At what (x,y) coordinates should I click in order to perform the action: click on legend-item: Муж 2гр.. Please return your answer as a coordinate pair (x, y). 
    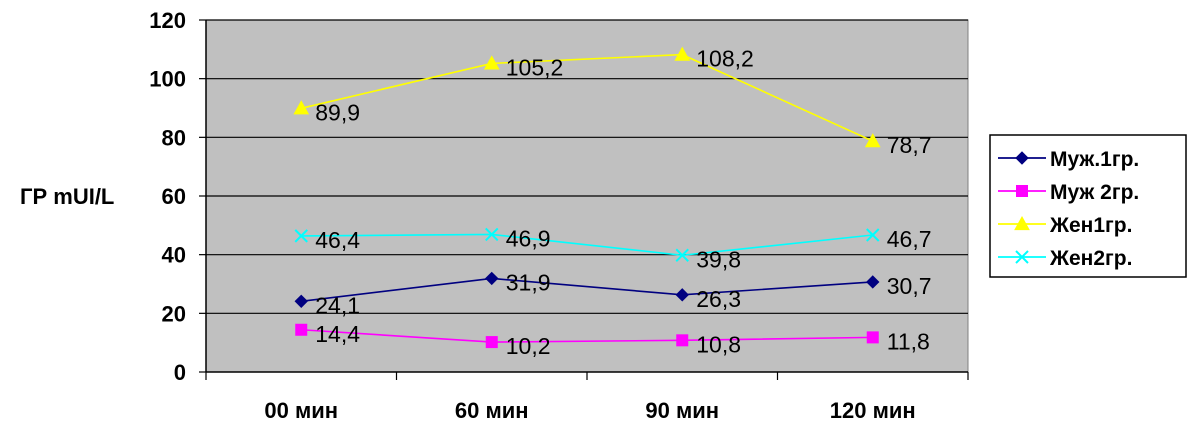
    Looking at the image, I should click on (1068, 192).